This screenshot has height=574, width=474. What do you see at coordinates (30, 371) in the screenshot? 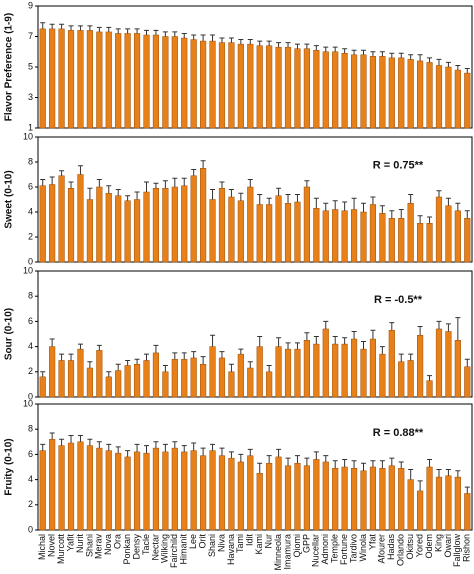
I see `y-tick-label: 2` at bounding box center [30, 371].